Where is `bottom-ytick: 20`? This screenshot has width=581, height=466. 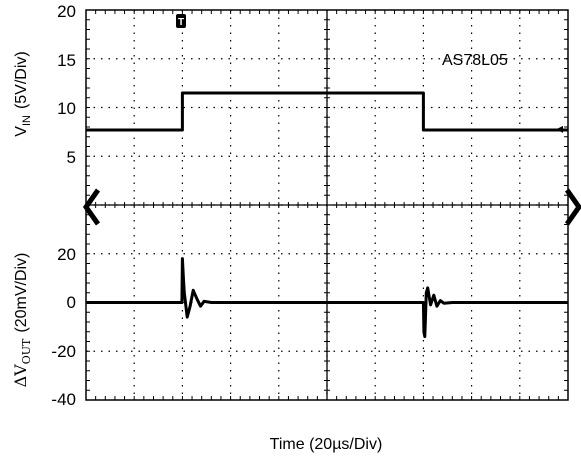
bottom-ytick: 20 is located at coordinates (66, 254).